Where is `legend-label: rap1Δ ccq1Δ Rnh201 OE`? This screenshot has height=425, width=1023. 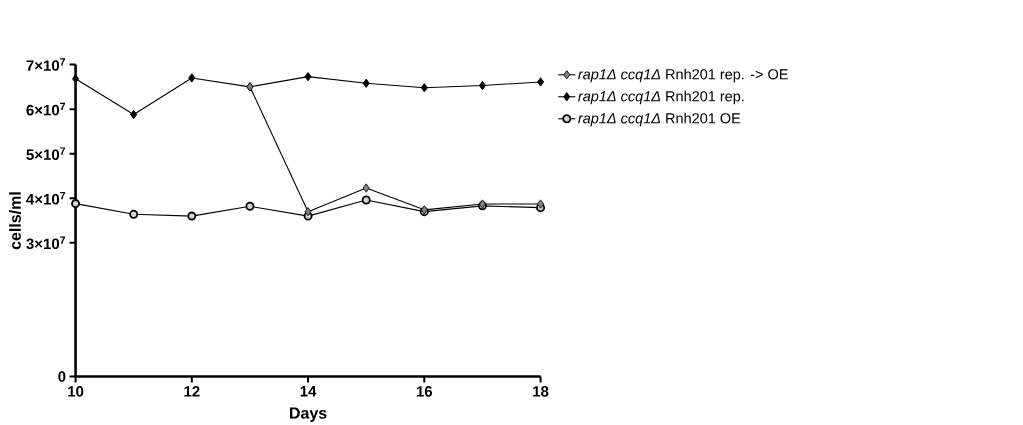
legend-label: rap1Δ ccq1Δ Rnh201 OE is located at coordinates (659, 119).